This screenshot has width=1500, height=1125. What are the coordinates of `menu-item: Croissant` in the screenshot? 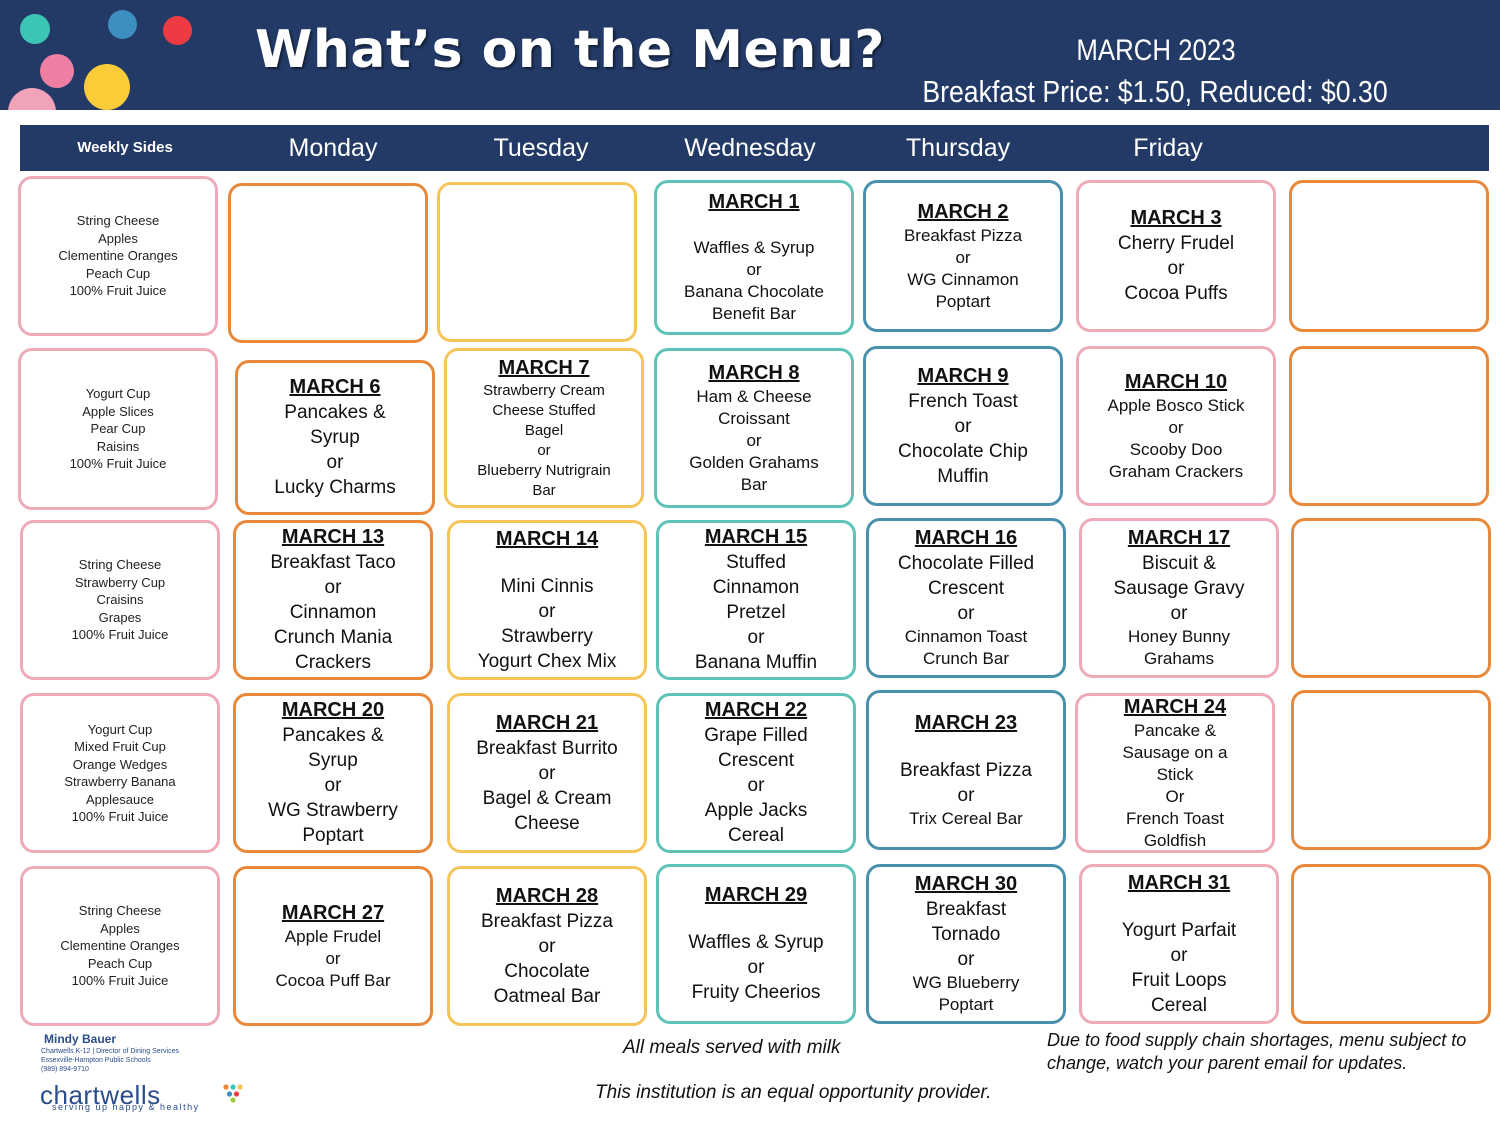 It's located at (754, 418).